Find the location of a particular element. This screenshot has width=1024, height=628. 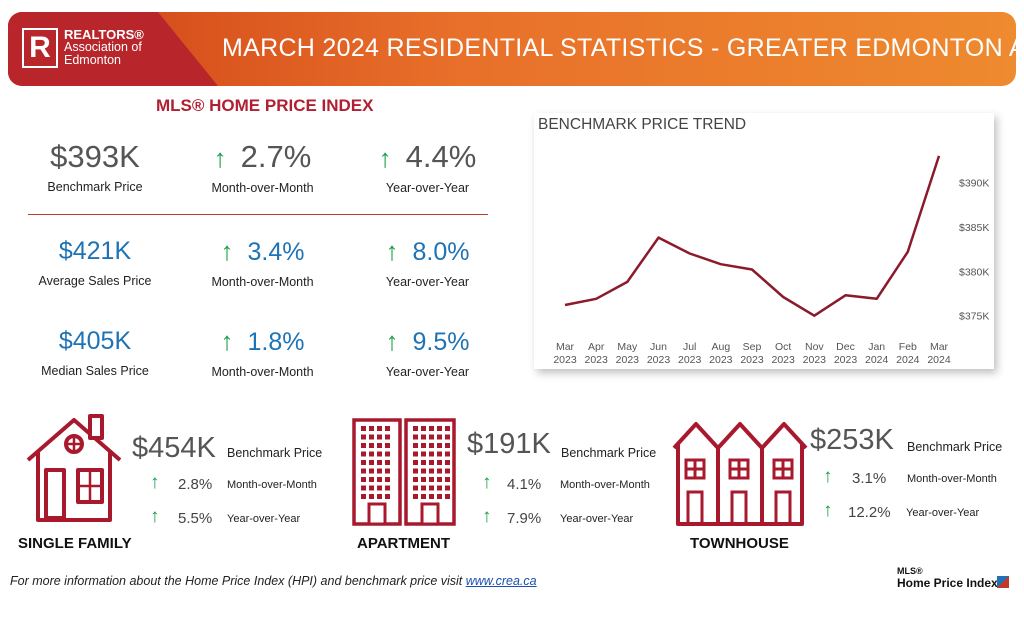

median-value: $405K is located at coordinates (95, 341).